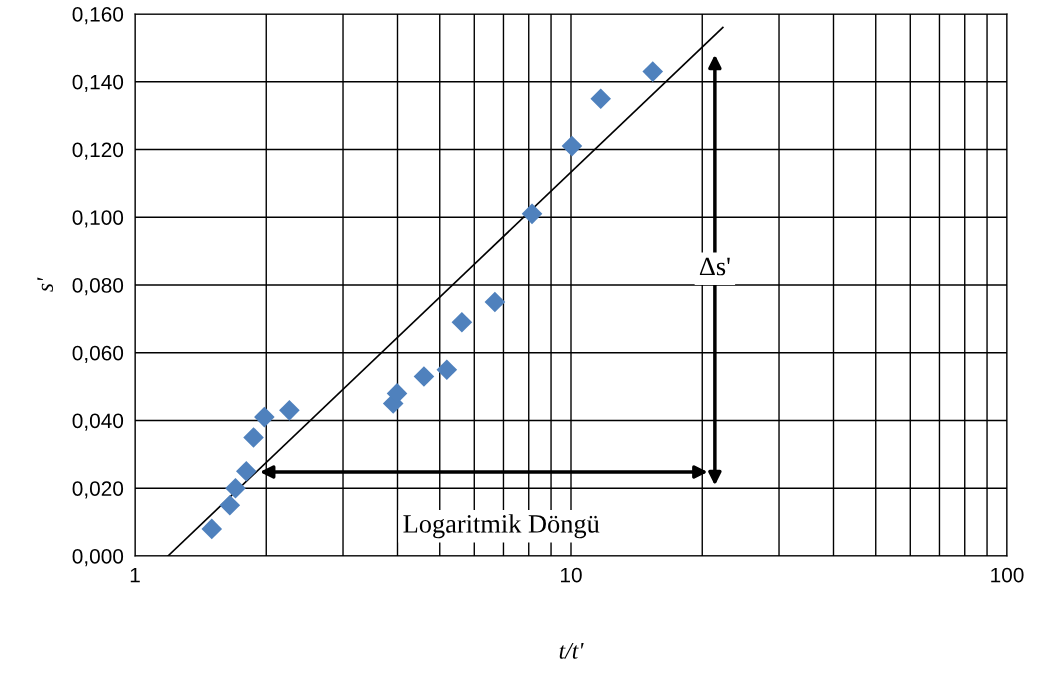 The image size is (1050, 684). What do you see at coordinates (135, 575) in the screenshot?
I see `x-tick-label: 1` at bounding box center [135, 575].